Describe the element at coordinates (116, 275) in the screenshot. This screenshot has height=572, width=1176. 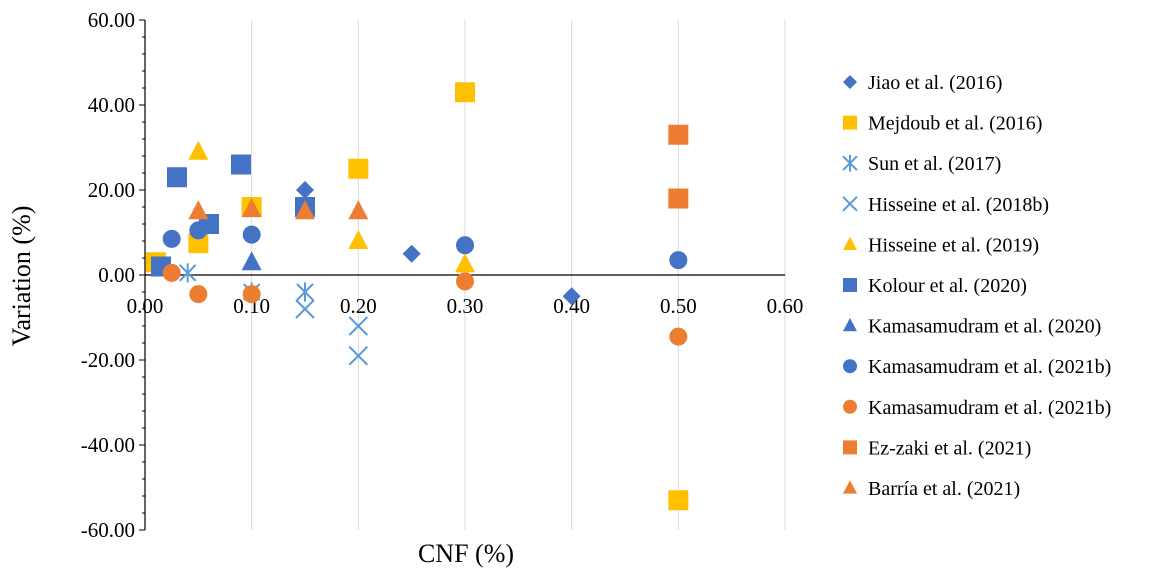
I see `y-tick-label: 0.00` at that location.